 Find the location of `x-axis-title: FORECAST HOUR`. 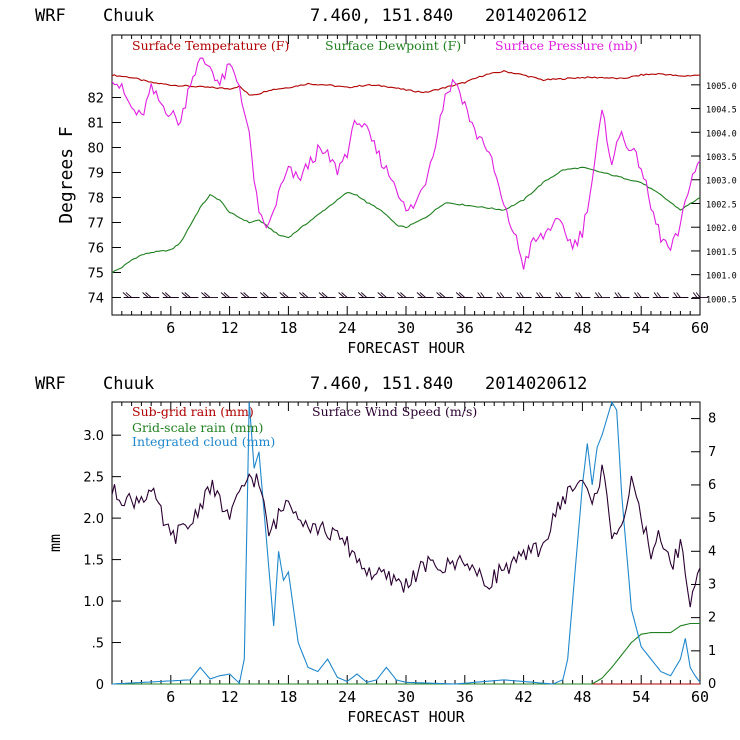

x-axis-title: FORECAST HOUR is located at coordinates (406, 717).